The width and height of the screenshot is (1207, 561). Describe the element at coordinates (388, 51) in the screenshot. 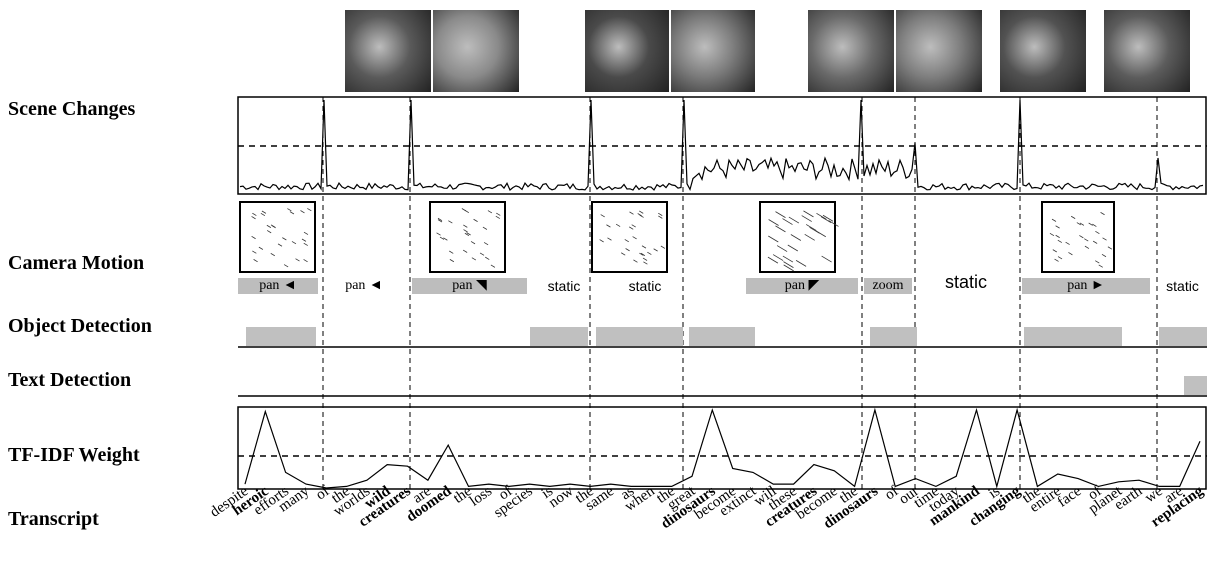

I see `thumb-snake` at that location.